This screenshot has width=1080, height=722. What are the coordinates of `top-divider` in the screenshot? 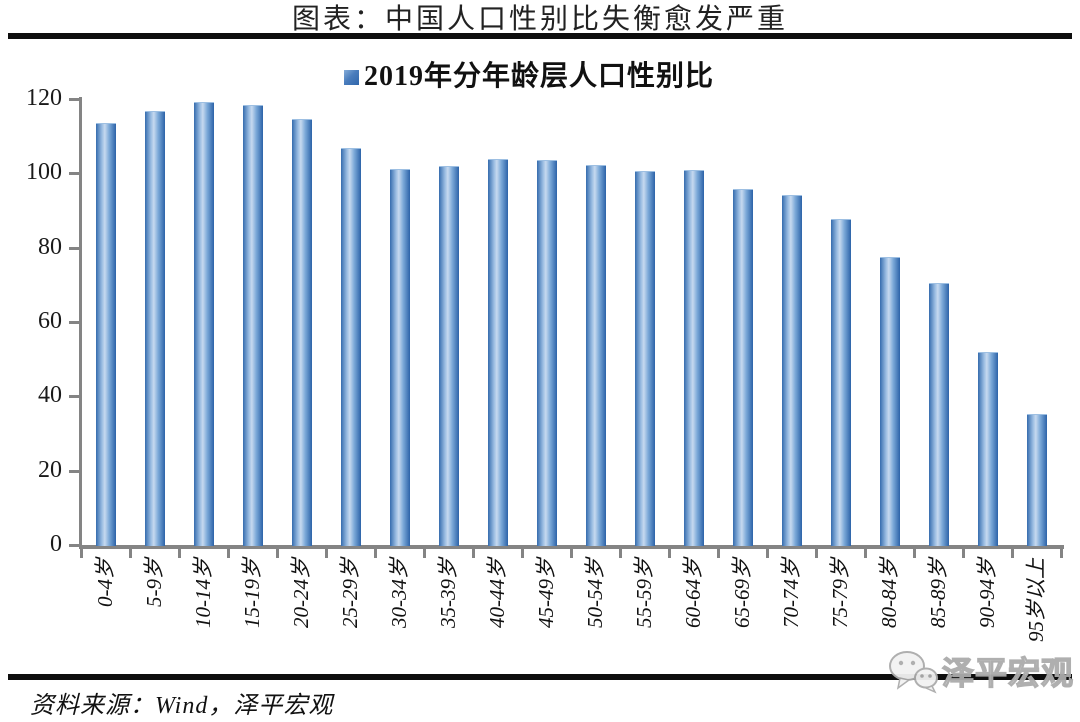 It's located at (540, 36).